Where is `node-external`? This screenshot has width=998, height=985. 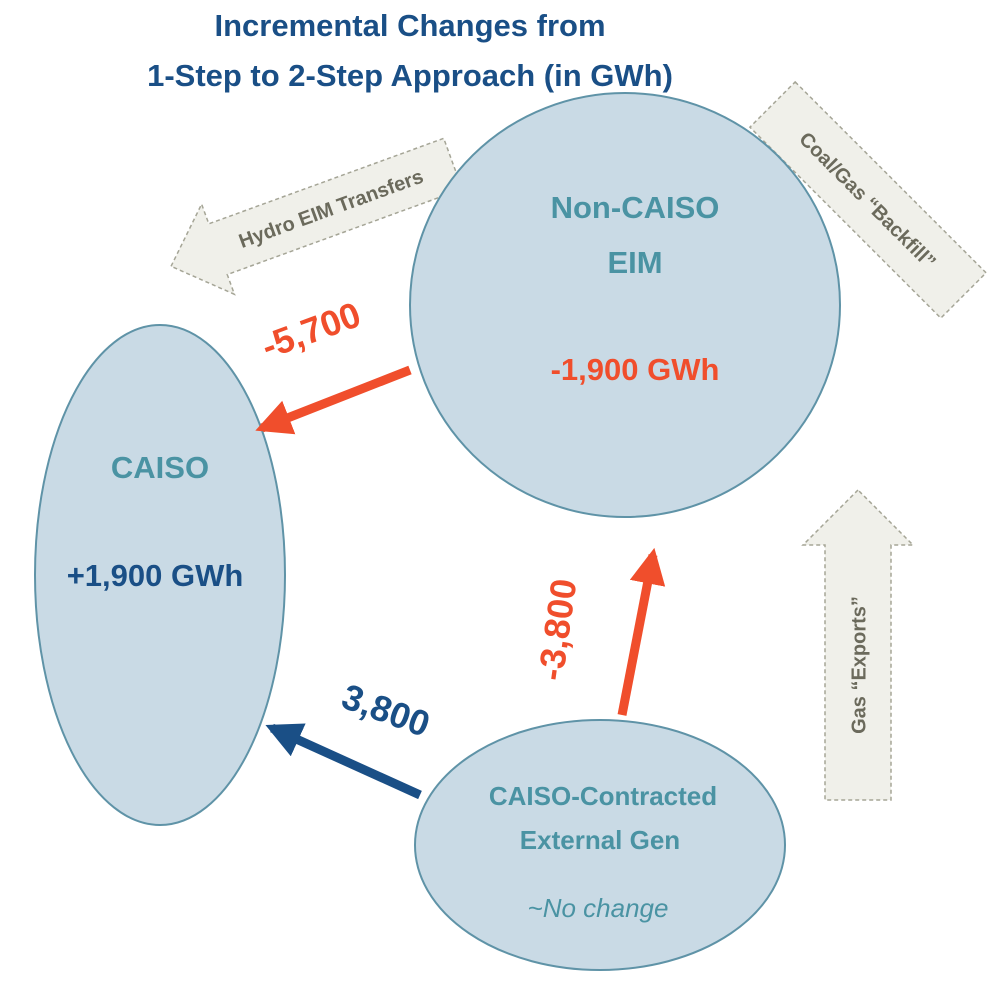 node-external is located at coordinates (600, 845).